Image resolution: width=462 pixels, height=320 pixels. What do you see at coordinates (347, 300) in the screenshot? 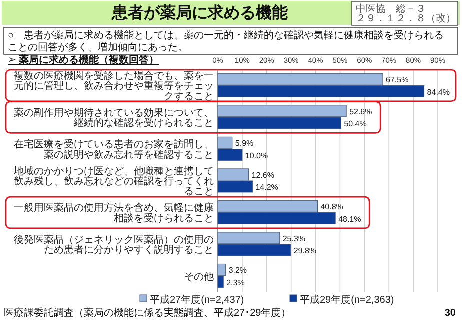
I see `legend-label: 平成29年度(n=2,363)` at bounding box center [347, 300].